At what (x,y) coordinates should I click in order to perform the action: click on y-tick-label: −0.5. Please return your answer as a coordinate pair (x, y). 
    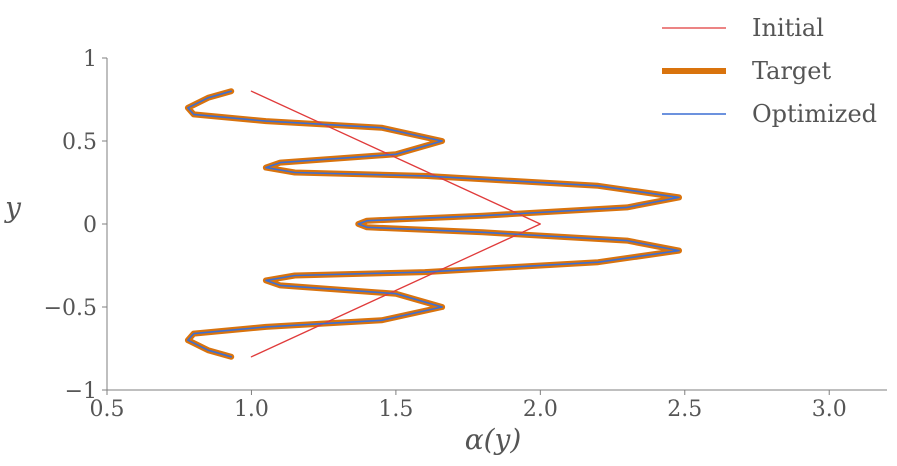
    Looking at the image, I should click on (70, 308).